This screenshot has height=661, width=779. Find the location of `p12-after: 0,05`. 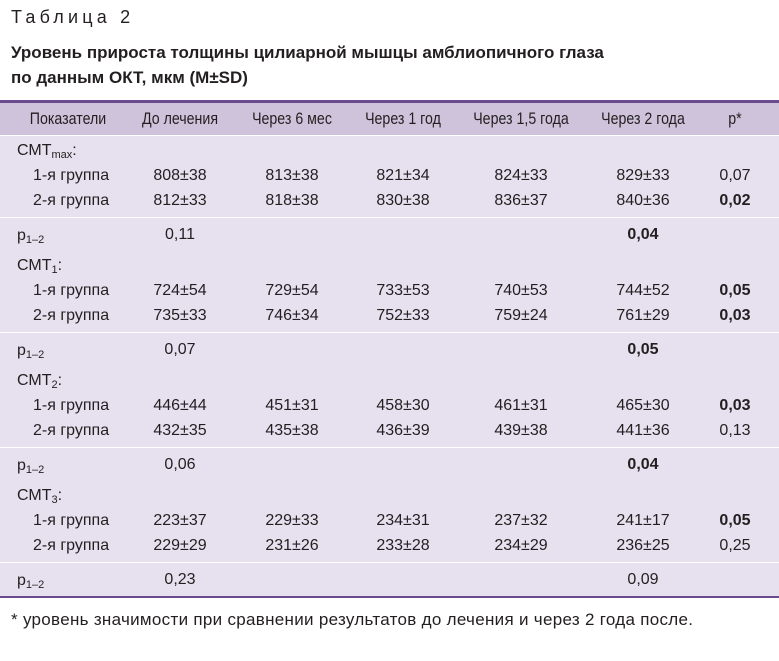

p12-after: 0,05 is located at coordinates (643, 349).